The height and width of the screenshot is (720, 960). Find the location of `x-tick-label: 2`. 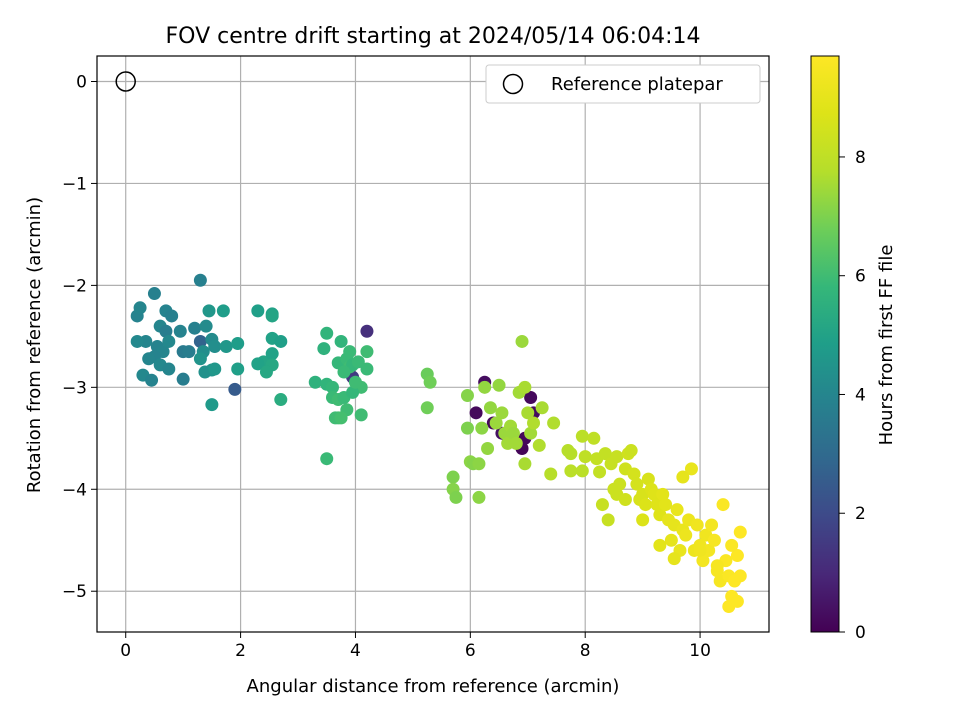

x-tick-label: 2 is located at coordinates (240, 651).